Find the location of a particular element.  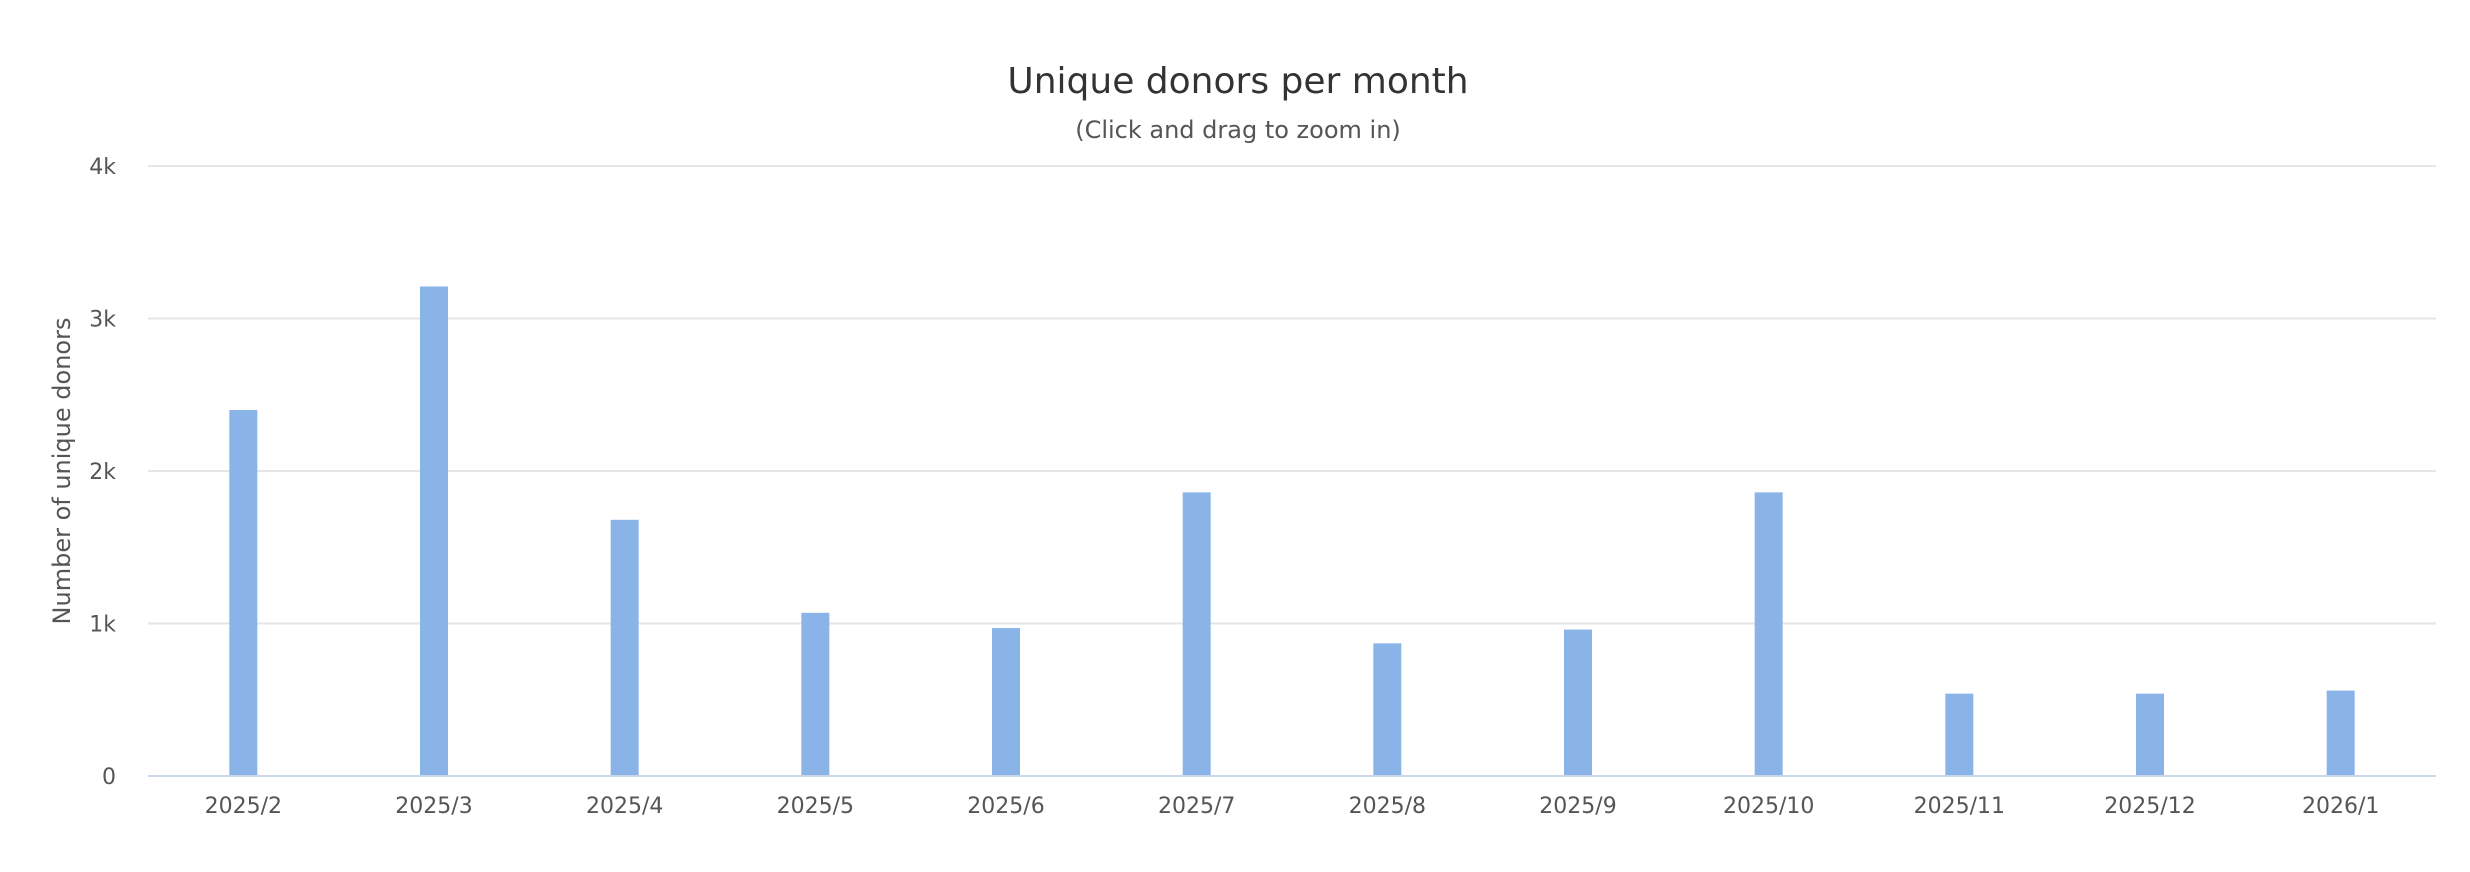

y-tick-label: 2k is located at coordinates (102, 472).